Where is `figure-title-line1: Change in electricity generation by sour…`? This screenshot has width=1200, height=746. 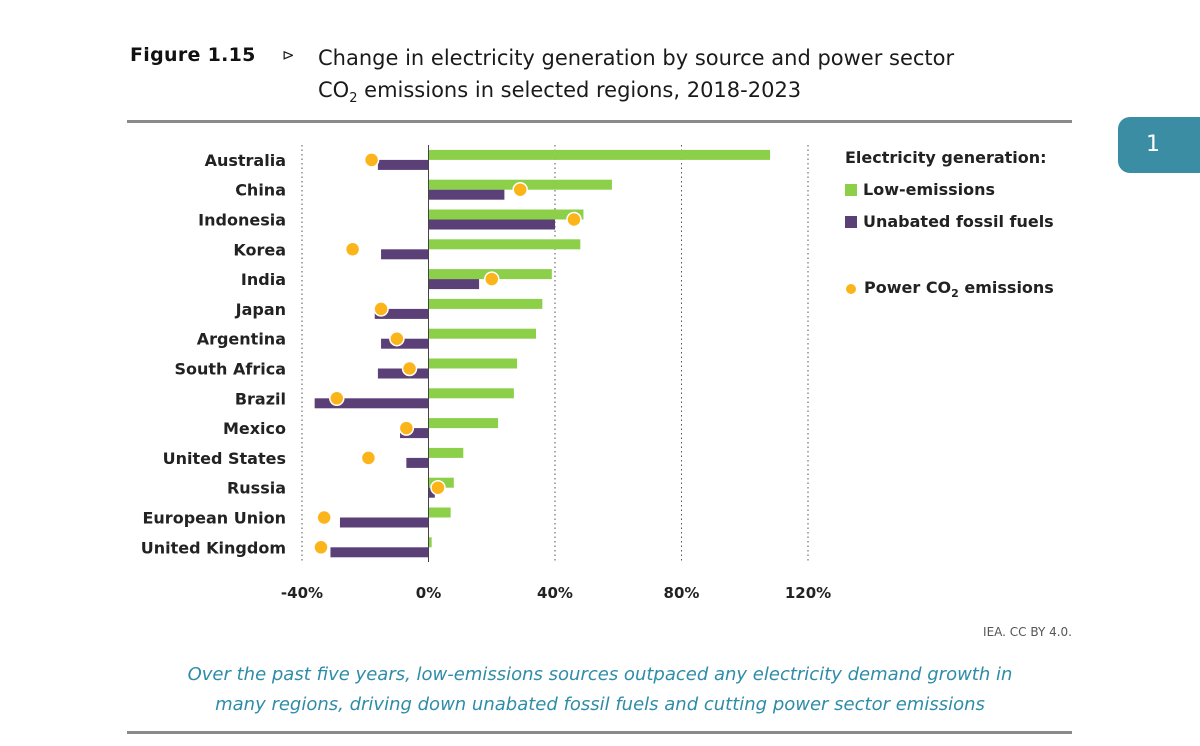 figure-title-line1: Change in electricity generation by sour… is located at coordinates (636, 58).